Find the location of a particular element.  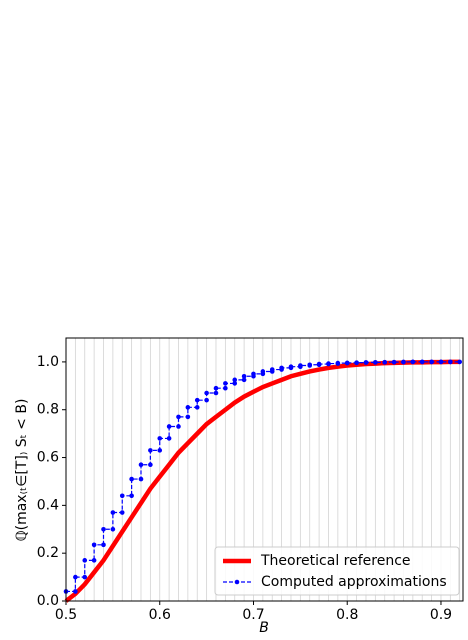

legend-label: Computed approximations is located at coordinates (354, 582).